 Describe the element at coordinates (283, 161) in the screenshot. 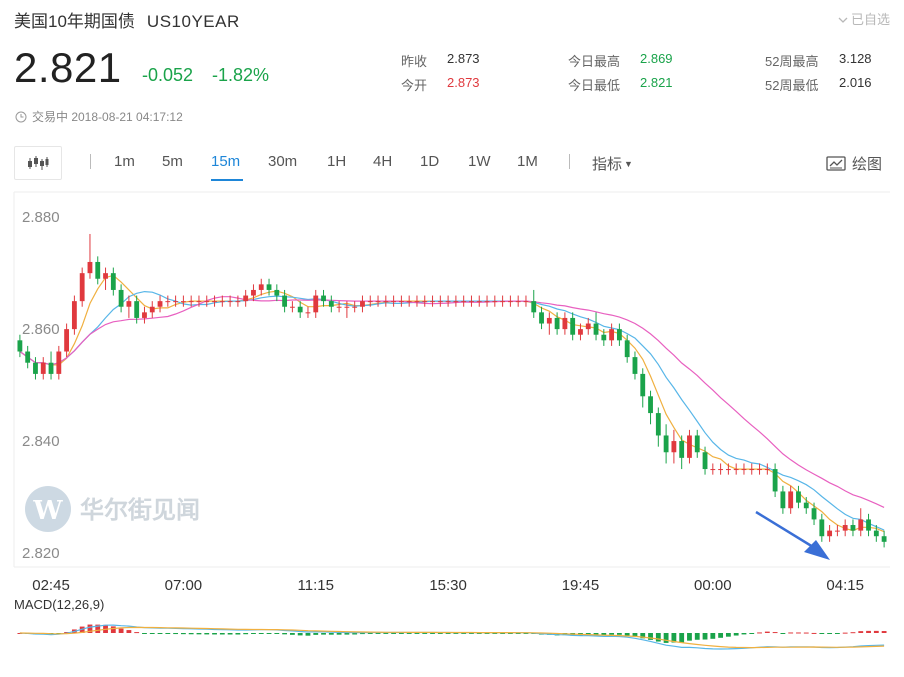

I see `period-30m: 30m` at that location.